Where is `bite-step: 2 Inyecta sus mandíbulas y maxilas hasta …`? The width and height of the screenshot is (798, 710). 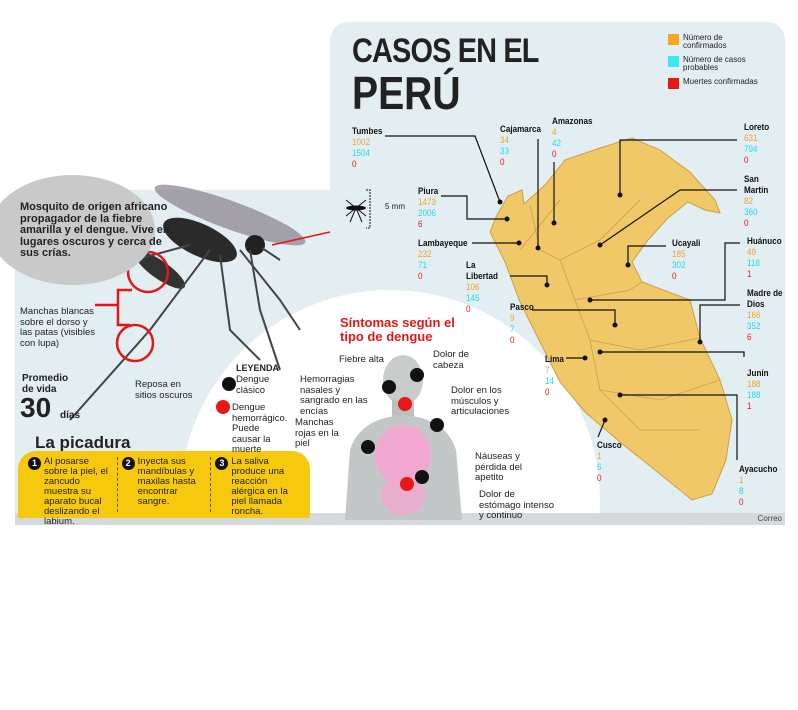 bite-step: 2 Inyecta sus mandíbulas y maxilas hasta … is located at coordinates (165, 484).